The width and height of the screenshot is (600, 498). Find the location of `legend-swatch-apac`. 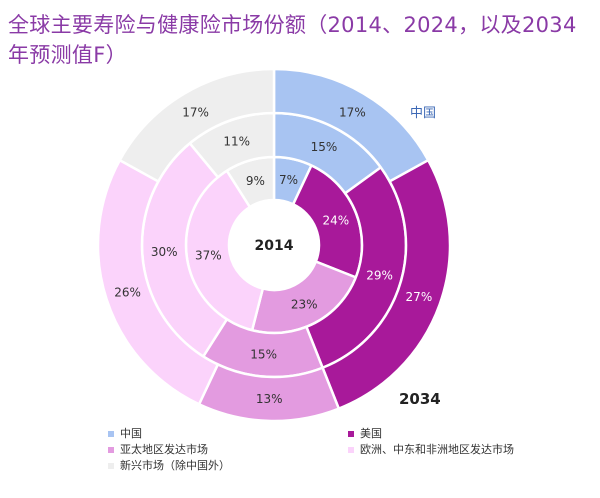

legend-swatch-apac is located at coordinates (111, 450).